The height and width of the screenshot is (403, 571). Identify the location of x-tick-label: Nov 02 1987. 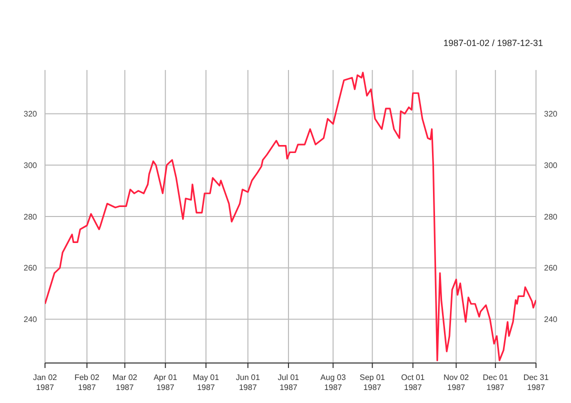
(457, 382).